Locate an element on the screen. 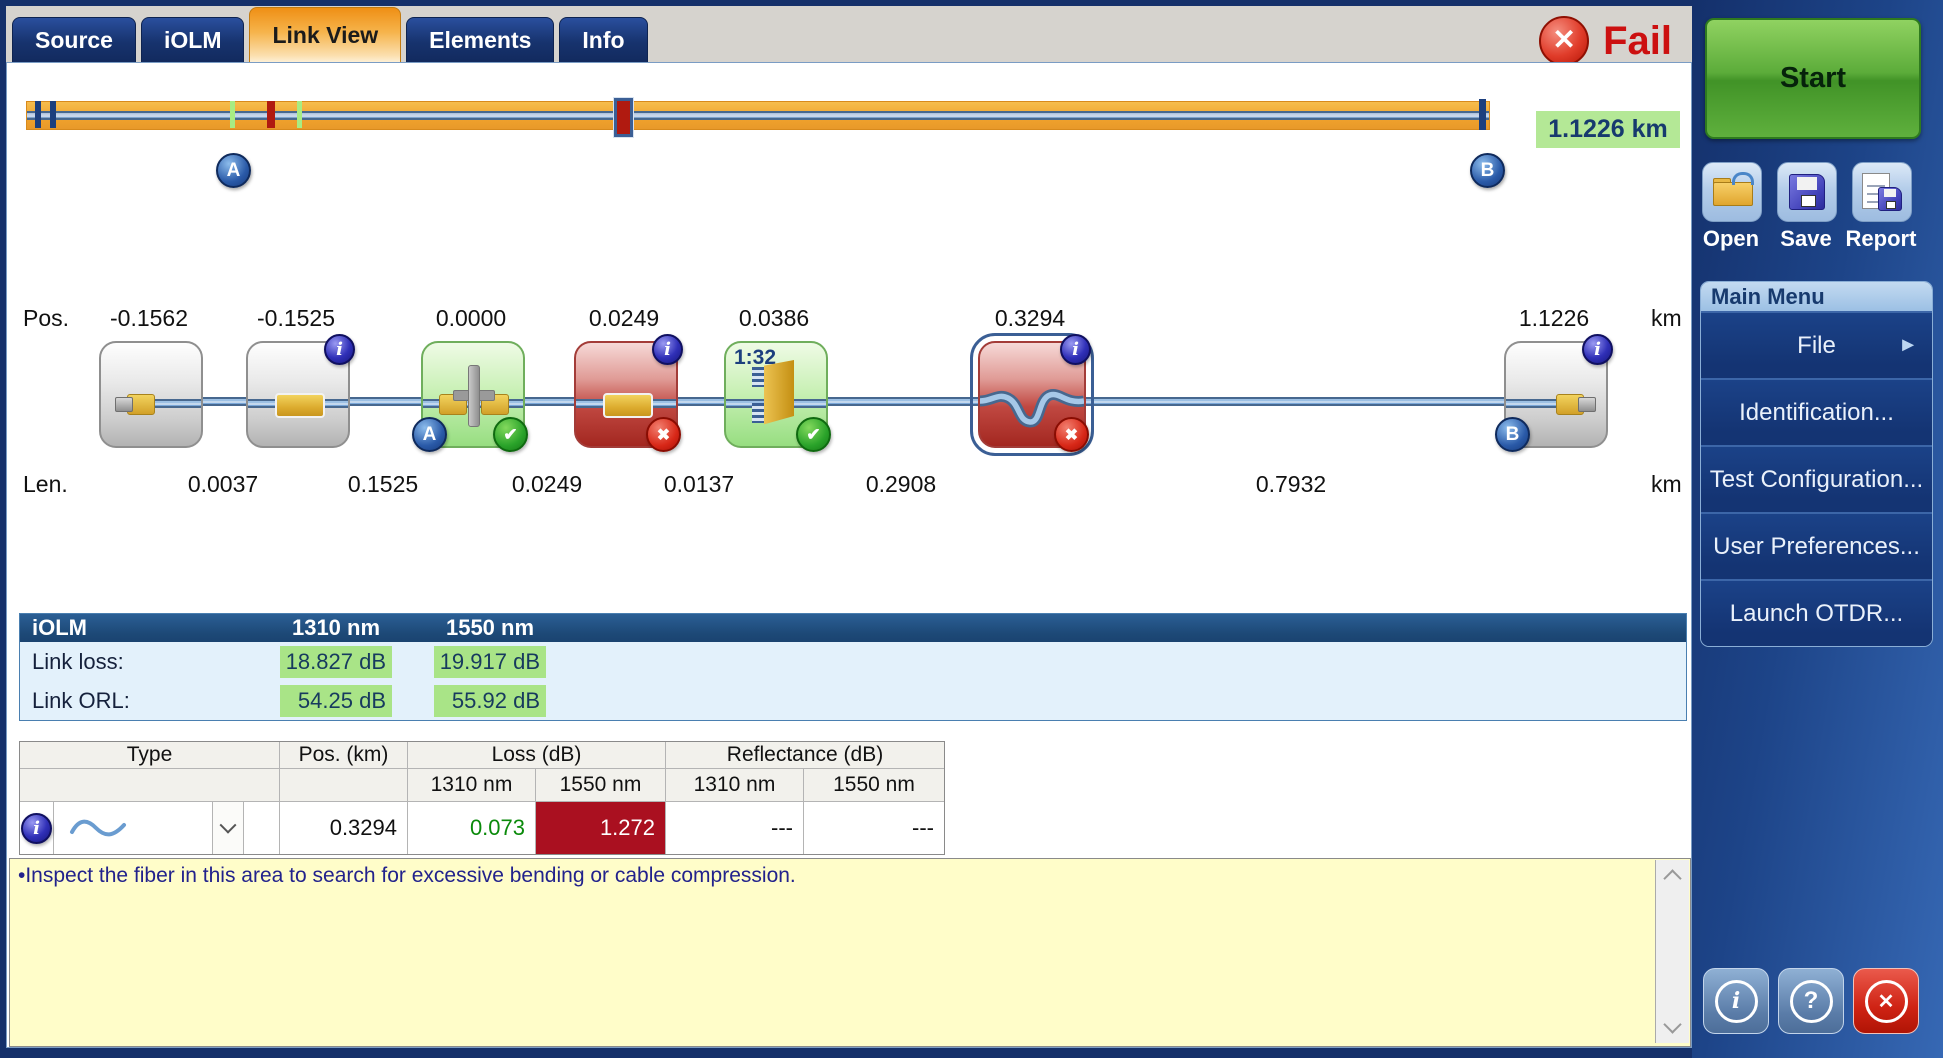 The height and width of the screenshot is (1058, 1943). splitter-wedge-icon is located at coordinates (779, 392).